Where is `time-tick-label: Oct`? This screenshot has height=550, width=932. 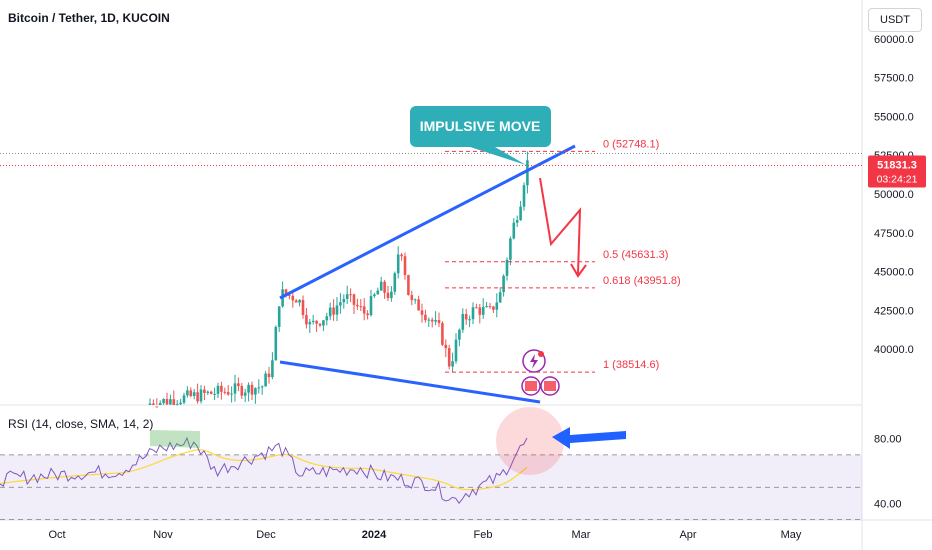
time-tick-label: Oct is located at coordinates (56, 535).